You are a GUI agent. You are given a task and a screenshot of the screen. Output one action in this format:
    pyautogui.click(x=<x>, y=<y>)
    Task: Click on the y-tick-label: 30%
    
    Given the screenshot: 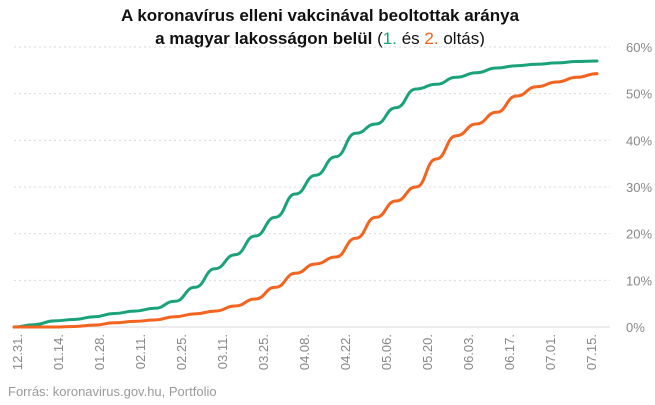 What is the action you would take?
    pyautogui.click(x=639, y=187)
    